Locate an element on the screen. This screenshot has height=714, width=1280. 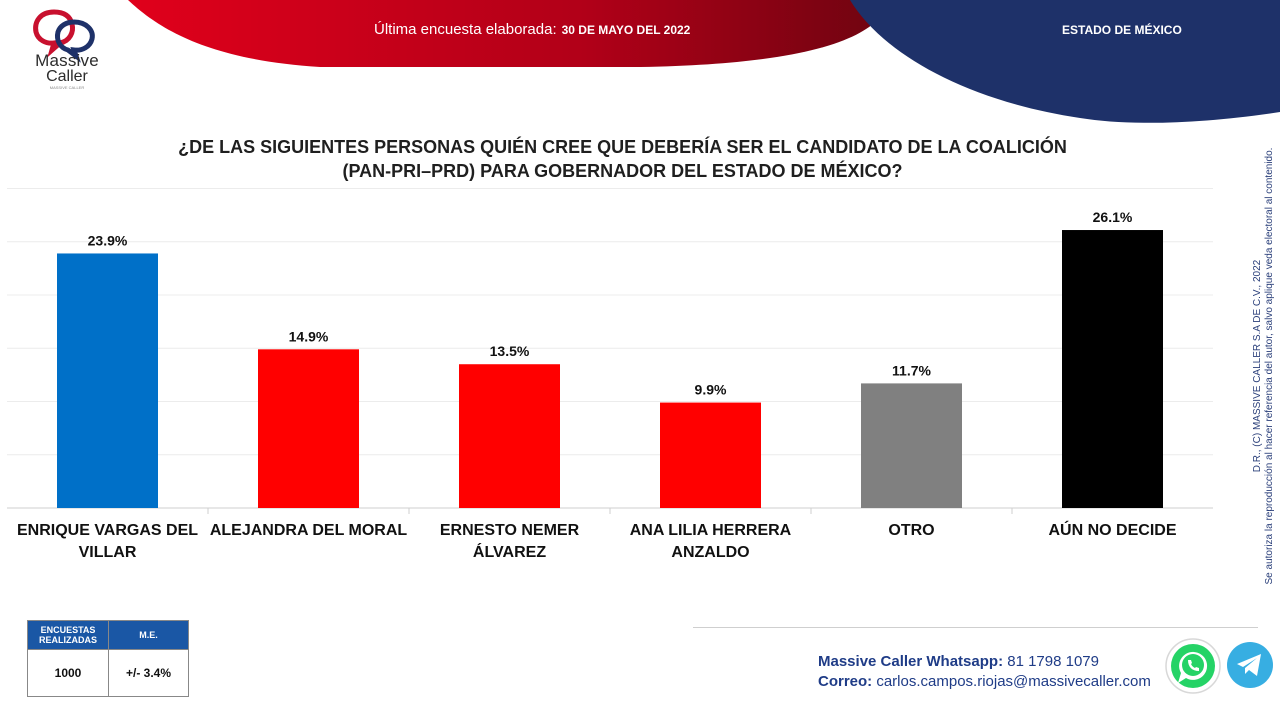
telegram-icon is located at coordinates (1250, 665).